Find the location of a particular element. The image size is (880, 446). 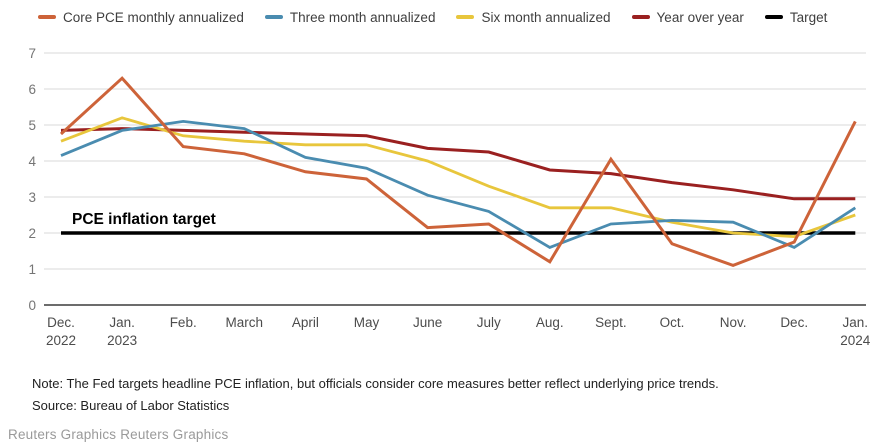

legend-label-three-month: Three month annualized is located at coordinates (362, 17).